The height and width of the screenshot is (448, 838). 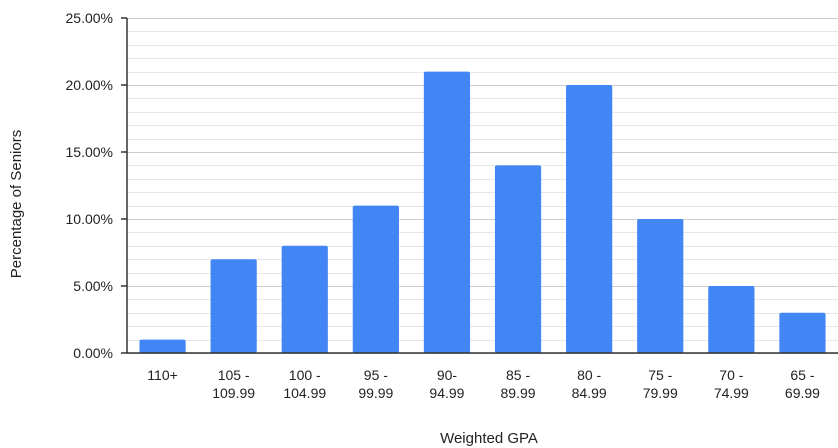 What do you see at coordinates (375, 393) in the screenshot?
I see `x-tick-label-line: 99.99` at bounding box center [375, 393].